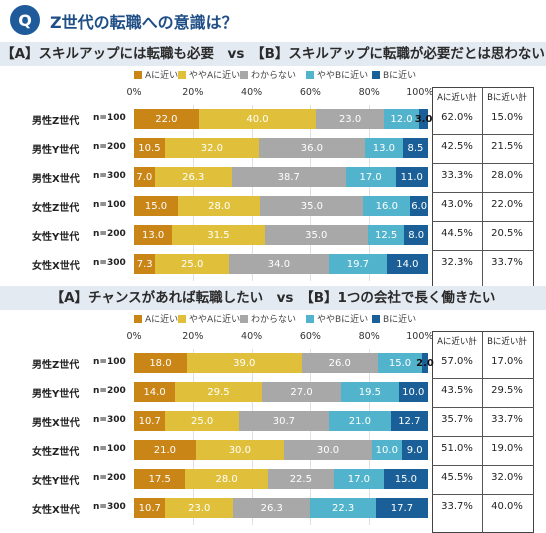 The height and width of the screenshot is (533, 546). What do you see at coordinates (483, 432) in the screenshot?
I see `summary-table` at bounding box center [483, 432].